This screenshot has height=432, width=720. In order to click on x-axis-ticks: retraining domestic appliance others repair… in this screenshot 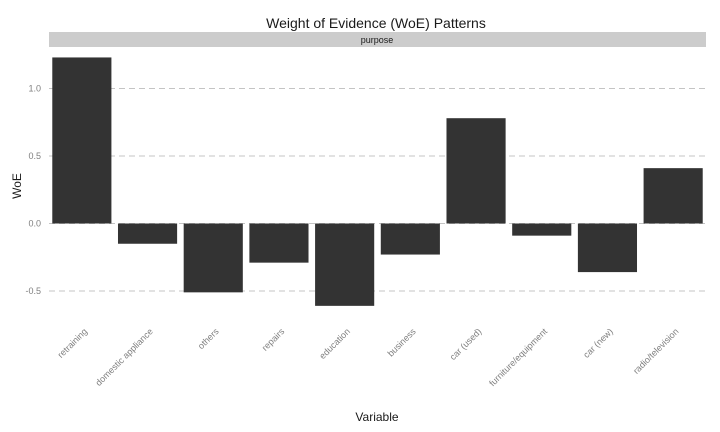, I will do `click(368, 357)`.